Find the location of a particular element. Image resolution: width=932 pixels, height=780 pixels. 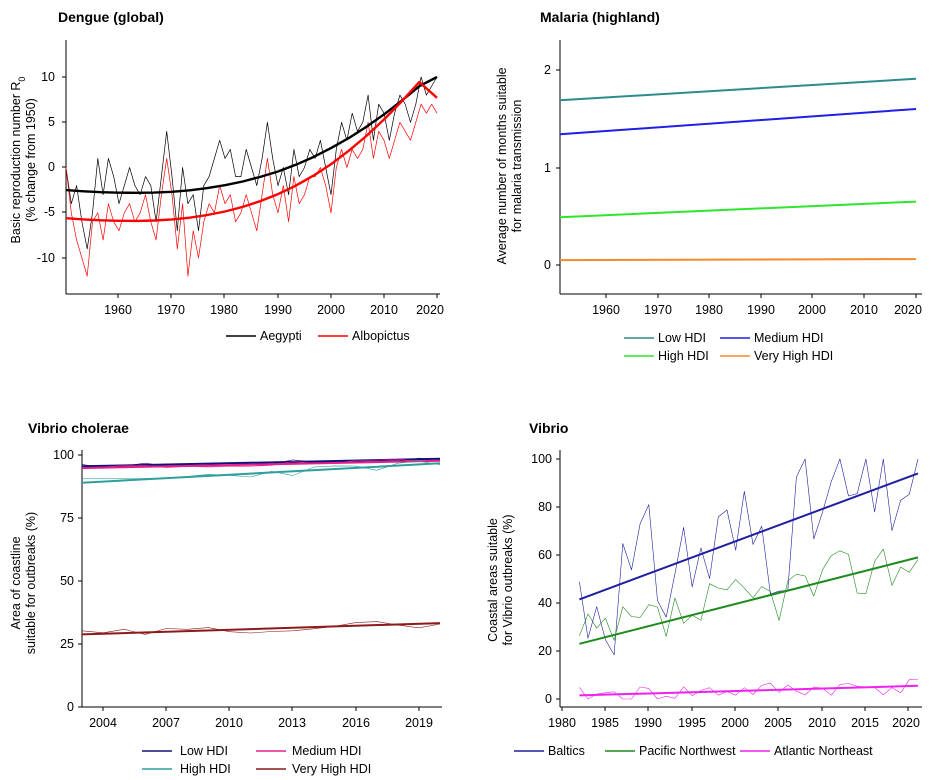

series-line-baltics is located at coordinates (749, 557).